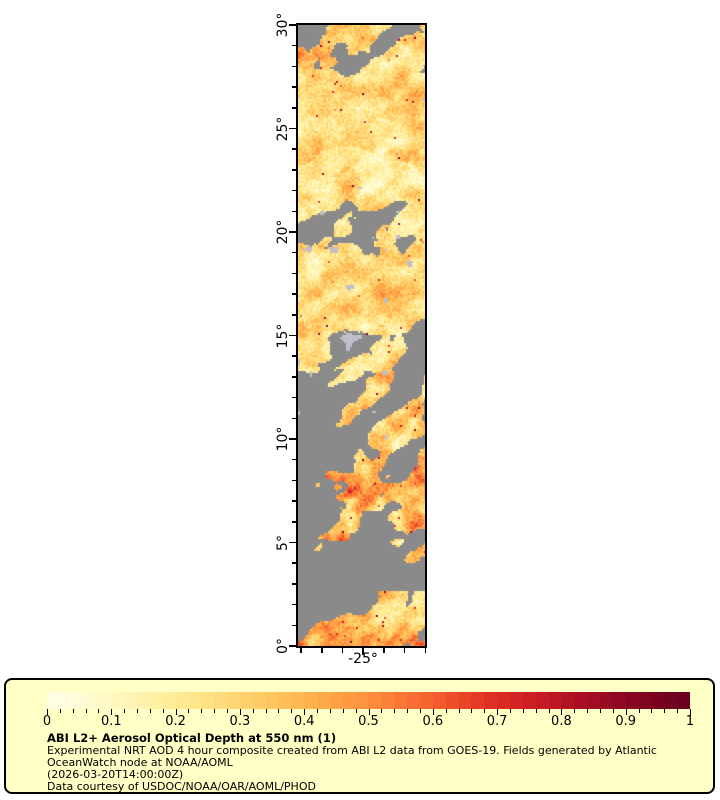 The height and width of the screenshot is (800, 720). What do you see at coordinates (283, 646) in the screenshot?
I see `lat-tick-label: 0°` at bounding box center [283, 646].